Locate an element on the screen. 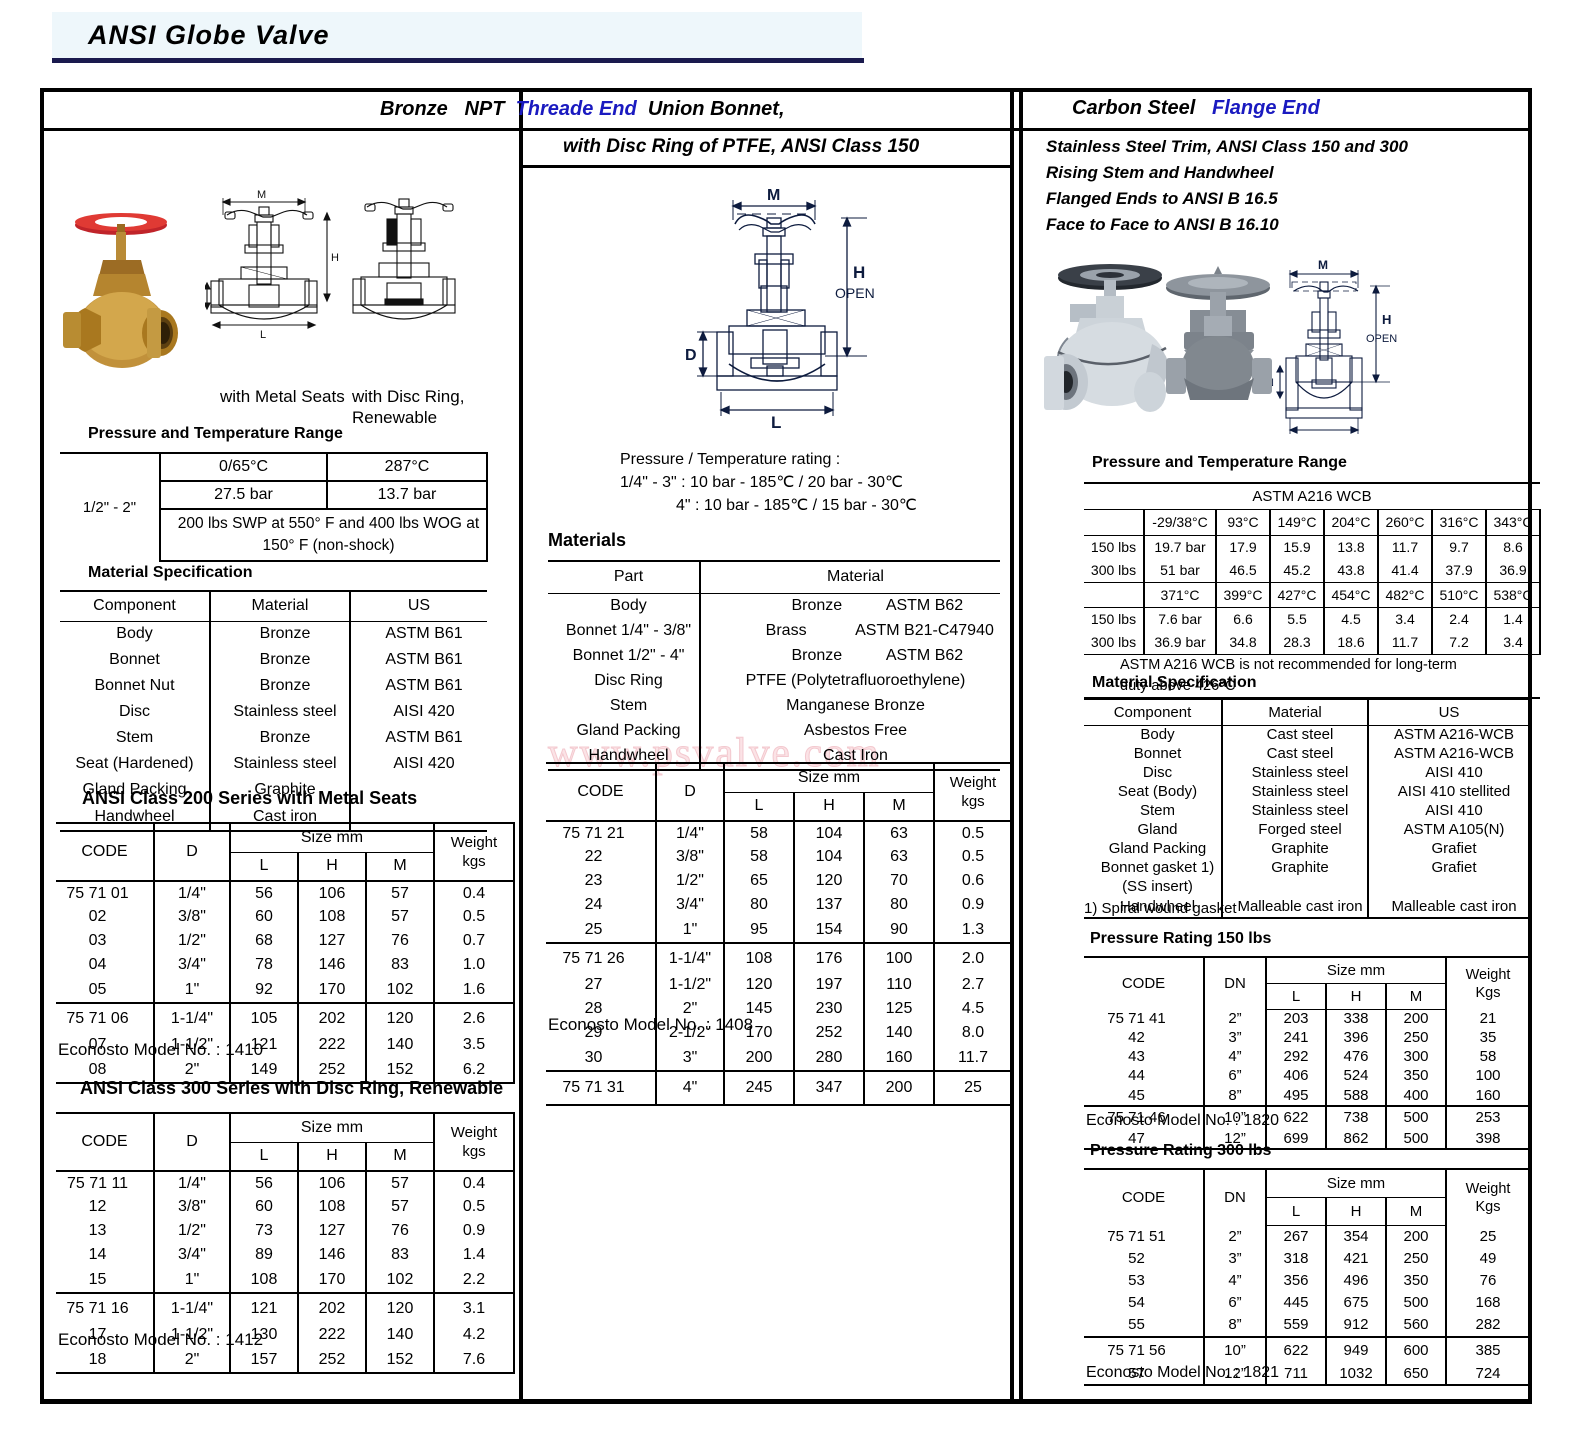 Image resolution: width=1572 pixels, height=1444 pixels. right-material-spec-title: Material Specification is located at coordinates (1174, 682).